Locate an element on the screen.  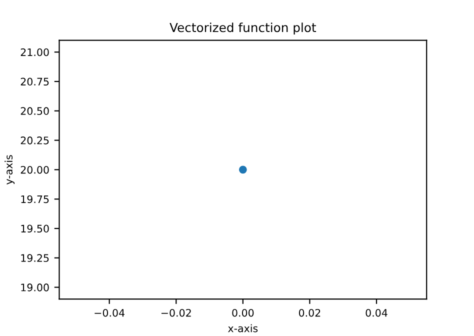
x-tick-label: −0.04 is located at coordinates (109, 312).